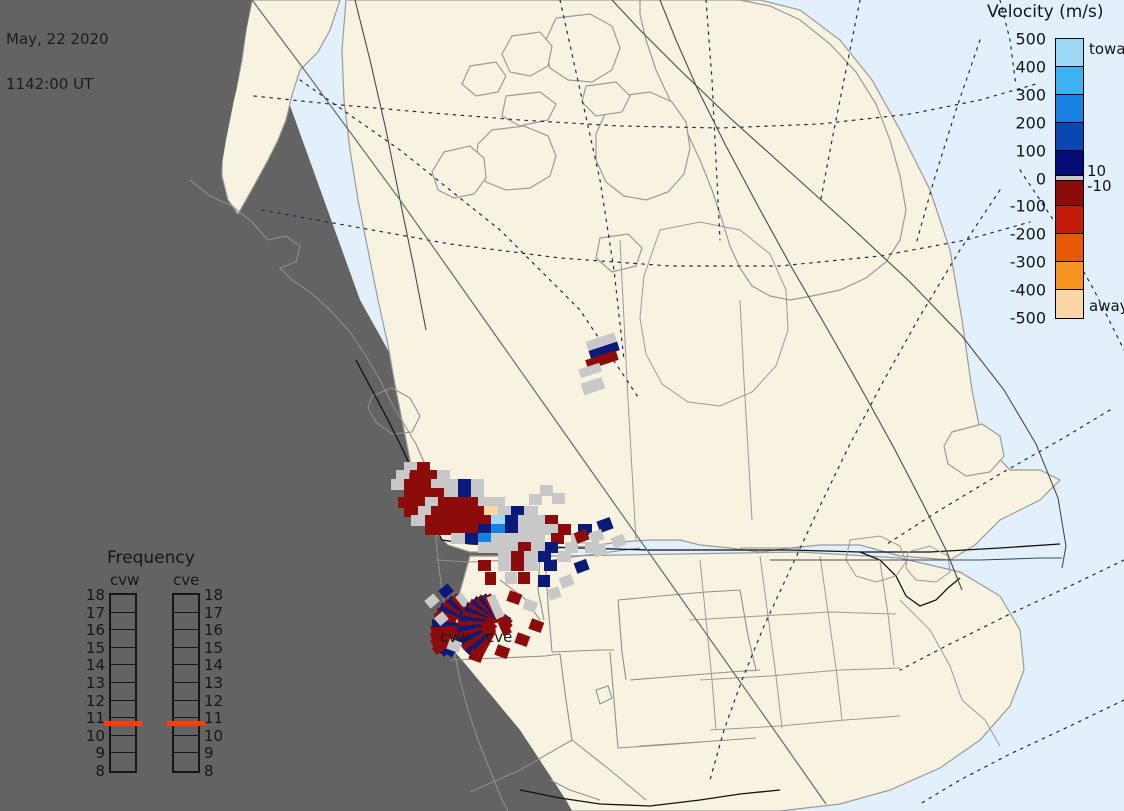 This screenshot has height=811, width=1124. Describe the element at coordinates (1099, 186) in the screenshot. I see `colorbar-threshold-low-label: -10` at that location.